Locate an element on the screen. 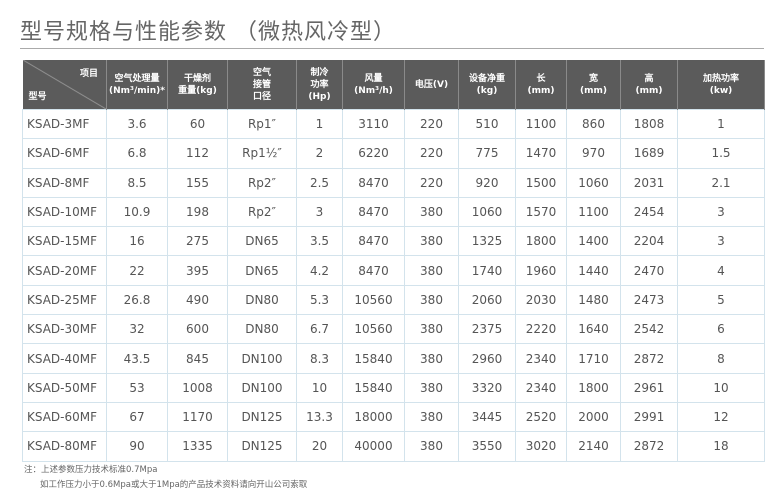 The image size is (780, 499). value-cell: 3020 is located at coordinates (541, 446).